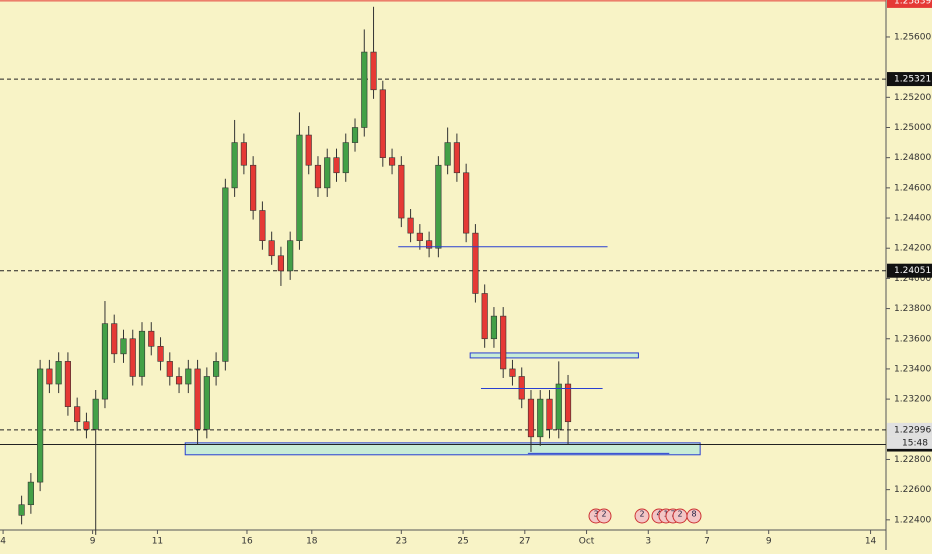 The width and height of the screenshot is (932, 554). What do you see at coordinates (912, 219) in the screenshot?
I see `y-tick-label: 1.24400` at bounding box center [912, 219].